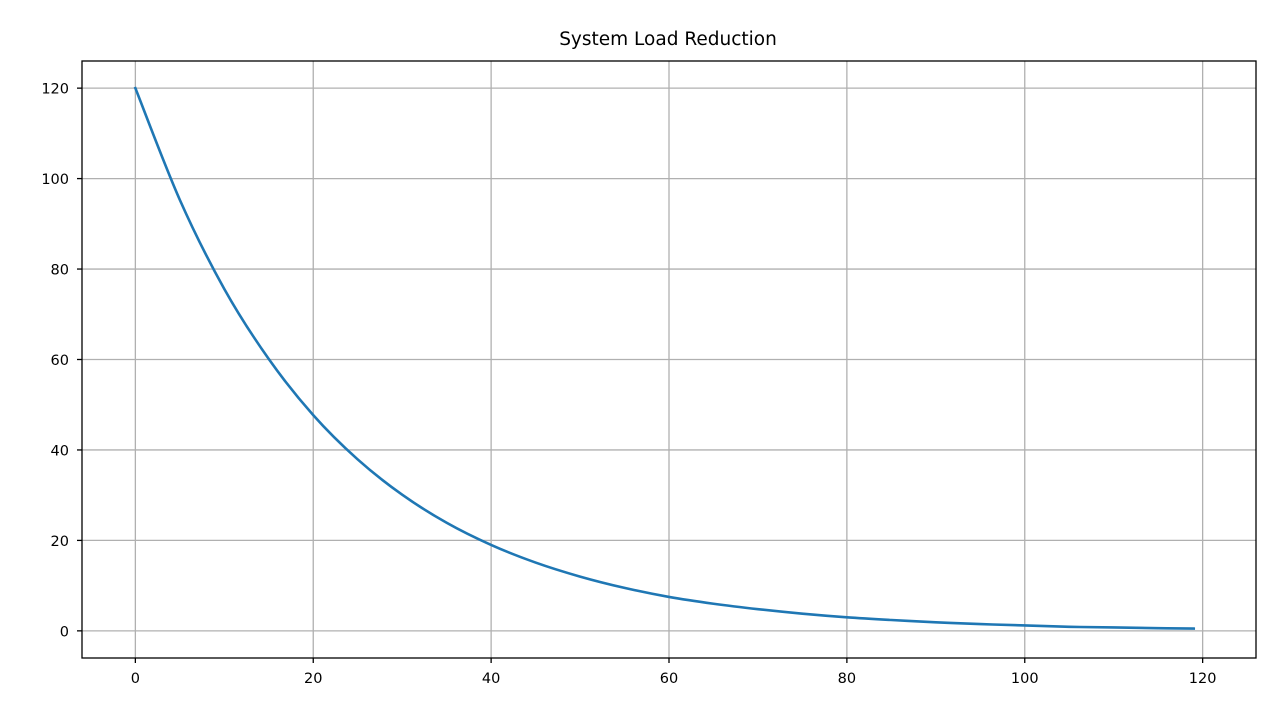  What do you see at coordinates (669, 679) in the screenshot?
I see `x-tick-label: 60` at bounding box center [669, 679].